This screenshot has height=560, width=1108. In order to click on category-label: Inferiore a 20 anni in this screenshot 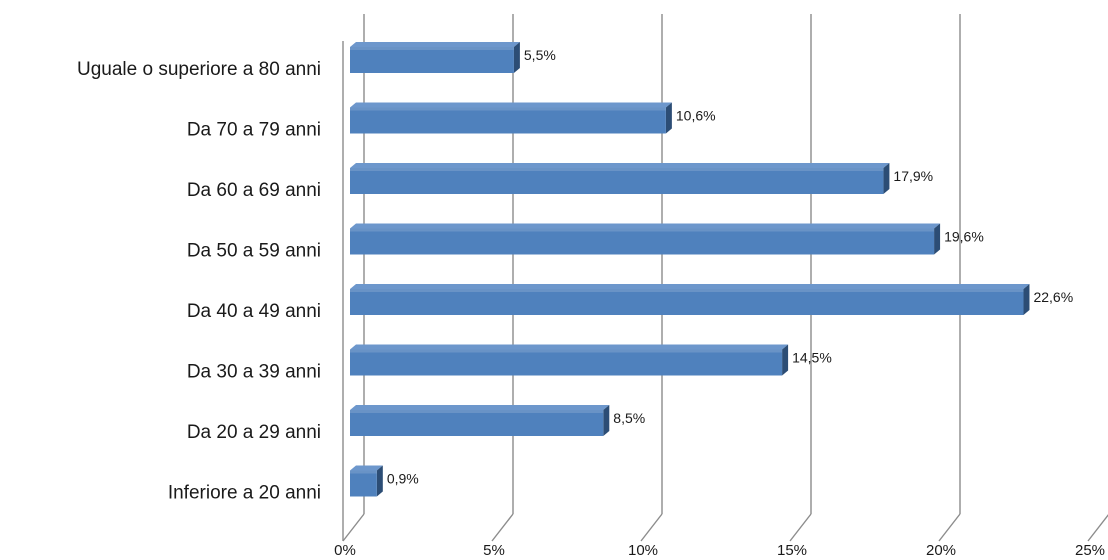, I will do `click(244, 493)`.